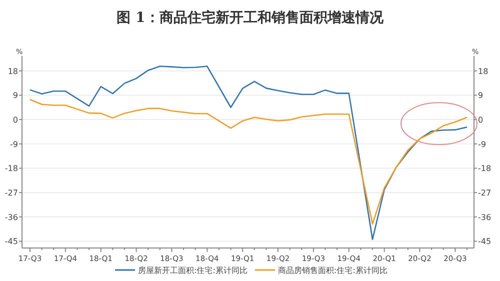 The width and height of the screenshot is (500, 281). I want to click on y-tick-label: -36, so click(11, 217).